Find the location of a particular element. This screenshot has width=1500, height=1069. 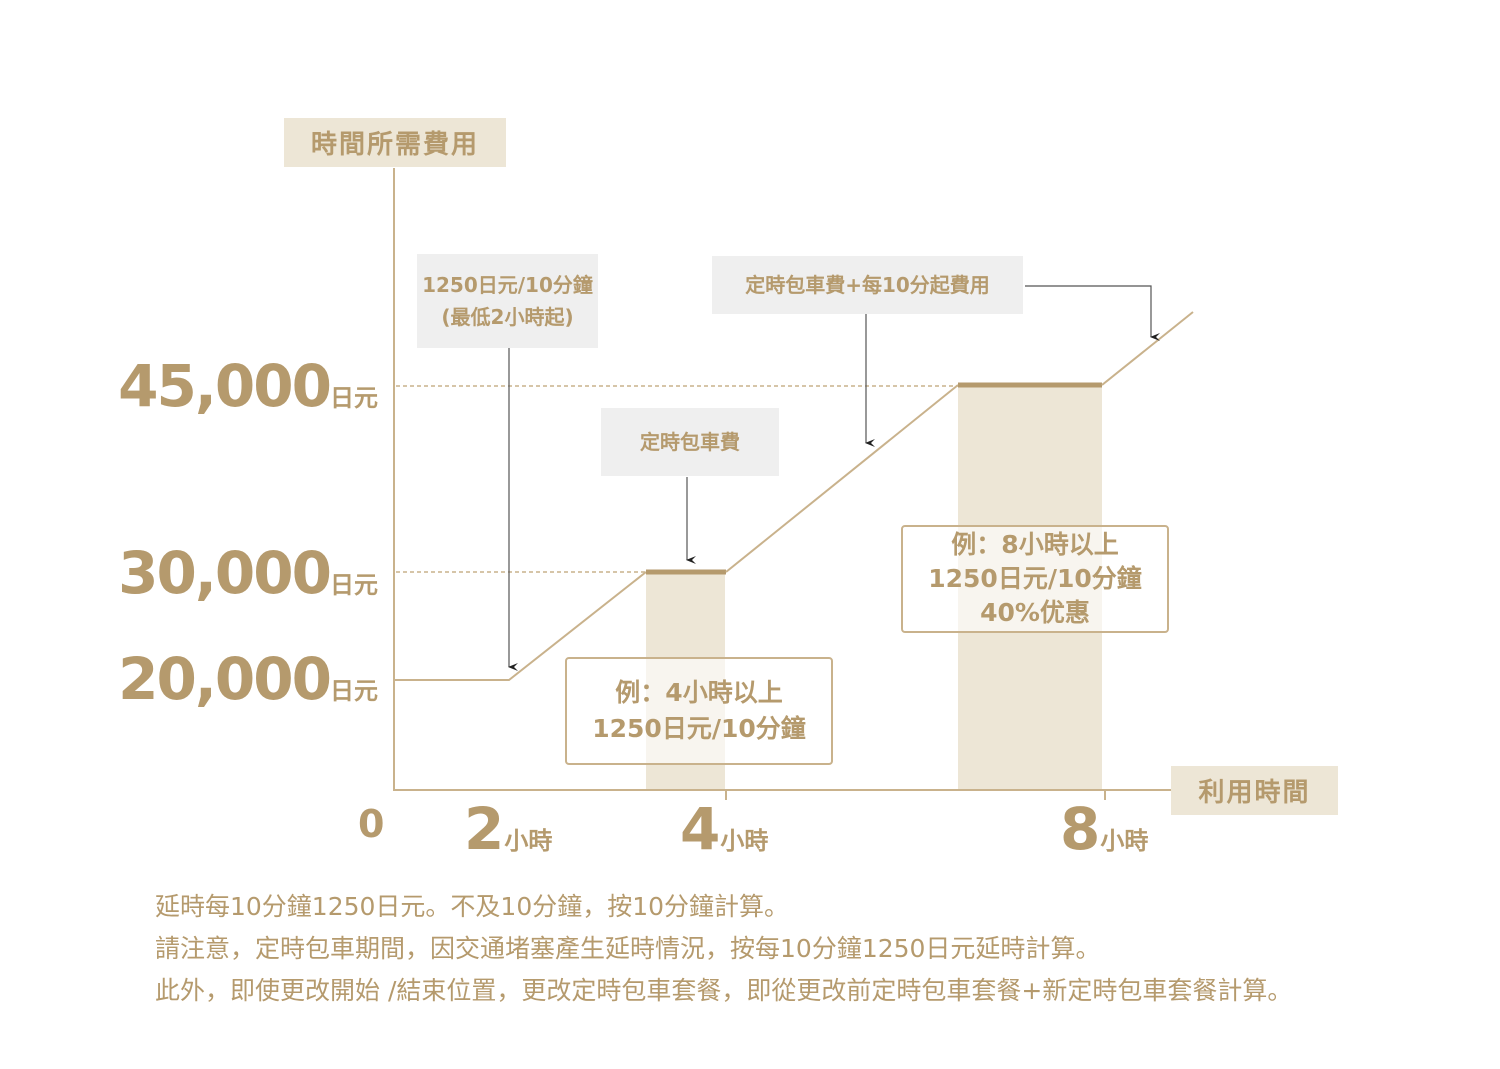

y-tick-45000: 45,000 日元 is located at coordinates (248, 386).